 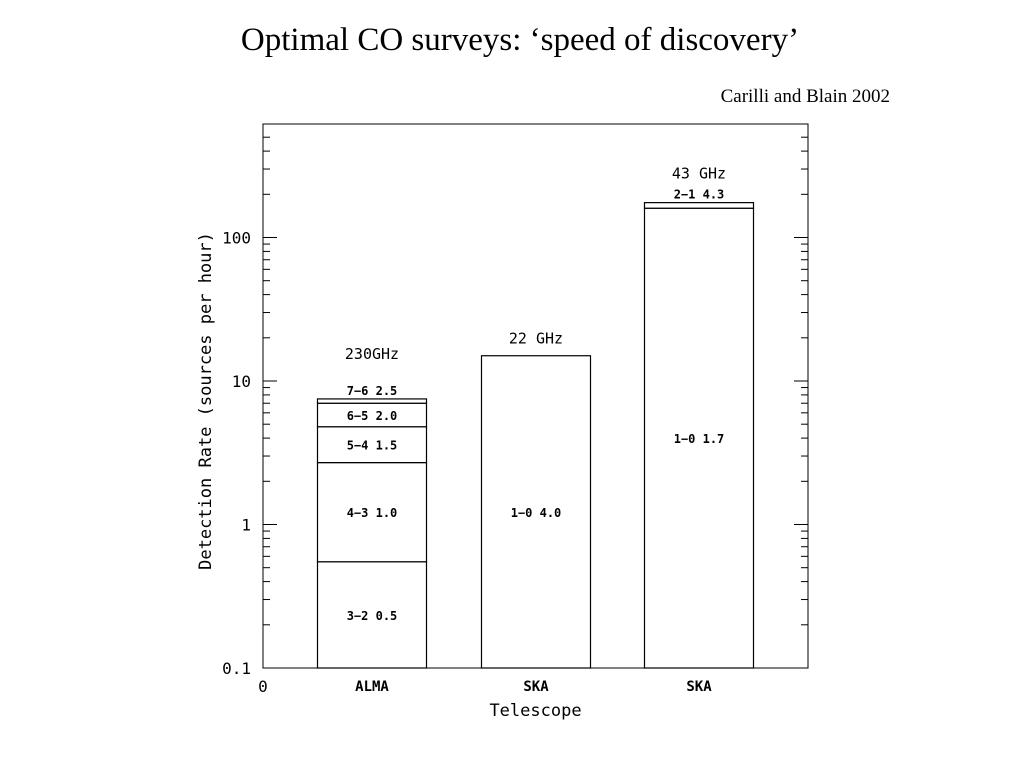 I want to click on y-axis-label: Detection Rate (sources per hour), so click(x=206, y=401).